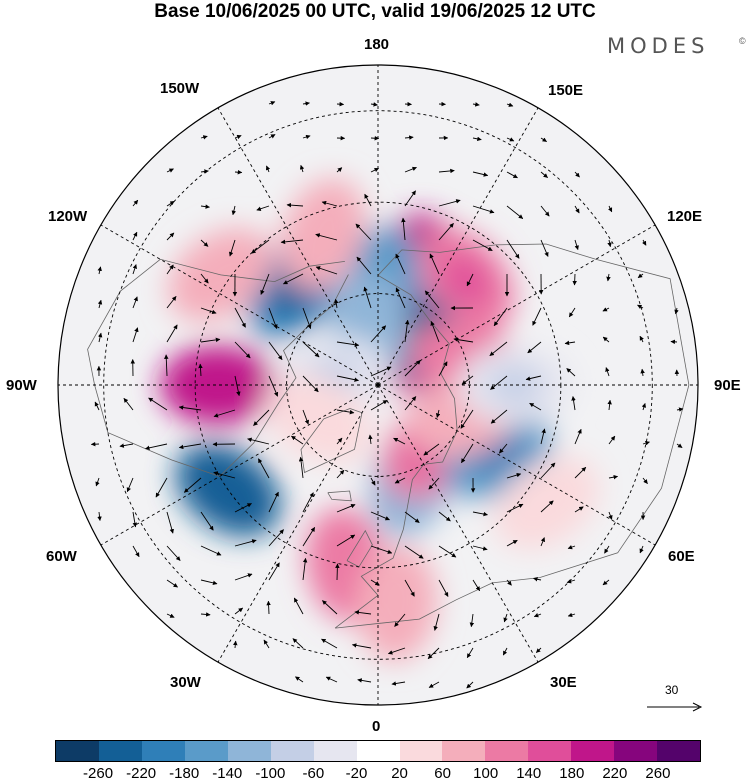 This screenshot has width=750, height=783. Describe the element at coordinates (359, 548) in the screenshot. I see `coastline` at that location.